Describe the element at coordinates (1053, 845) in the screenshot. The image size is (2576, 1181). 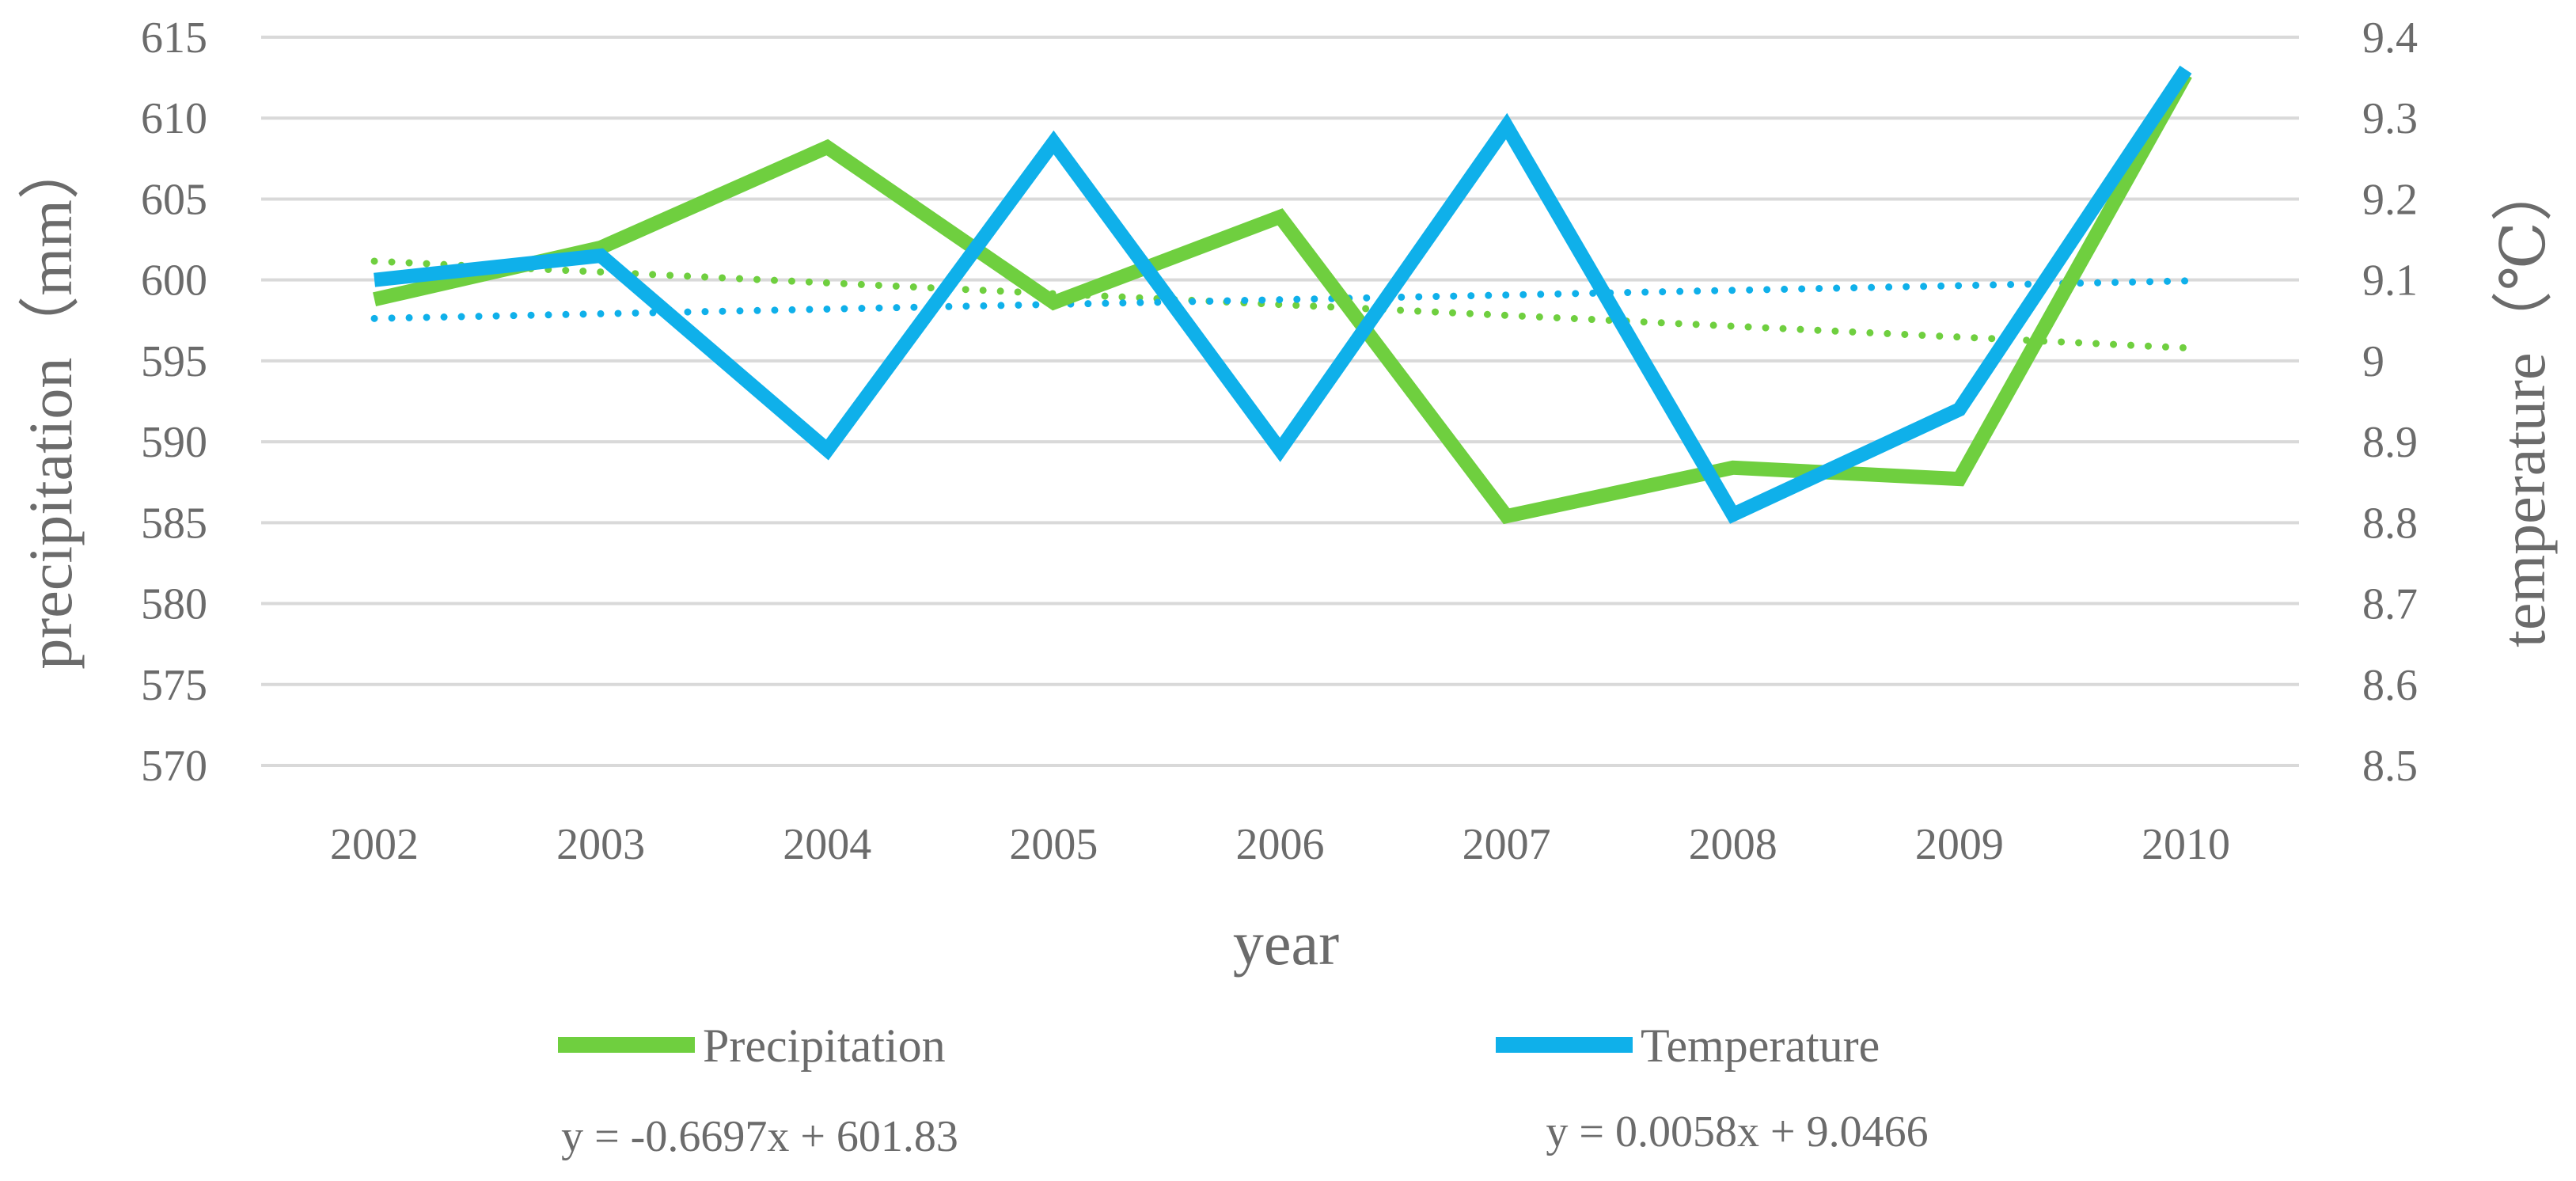
I see `x-tick-label: 2005` at that location.